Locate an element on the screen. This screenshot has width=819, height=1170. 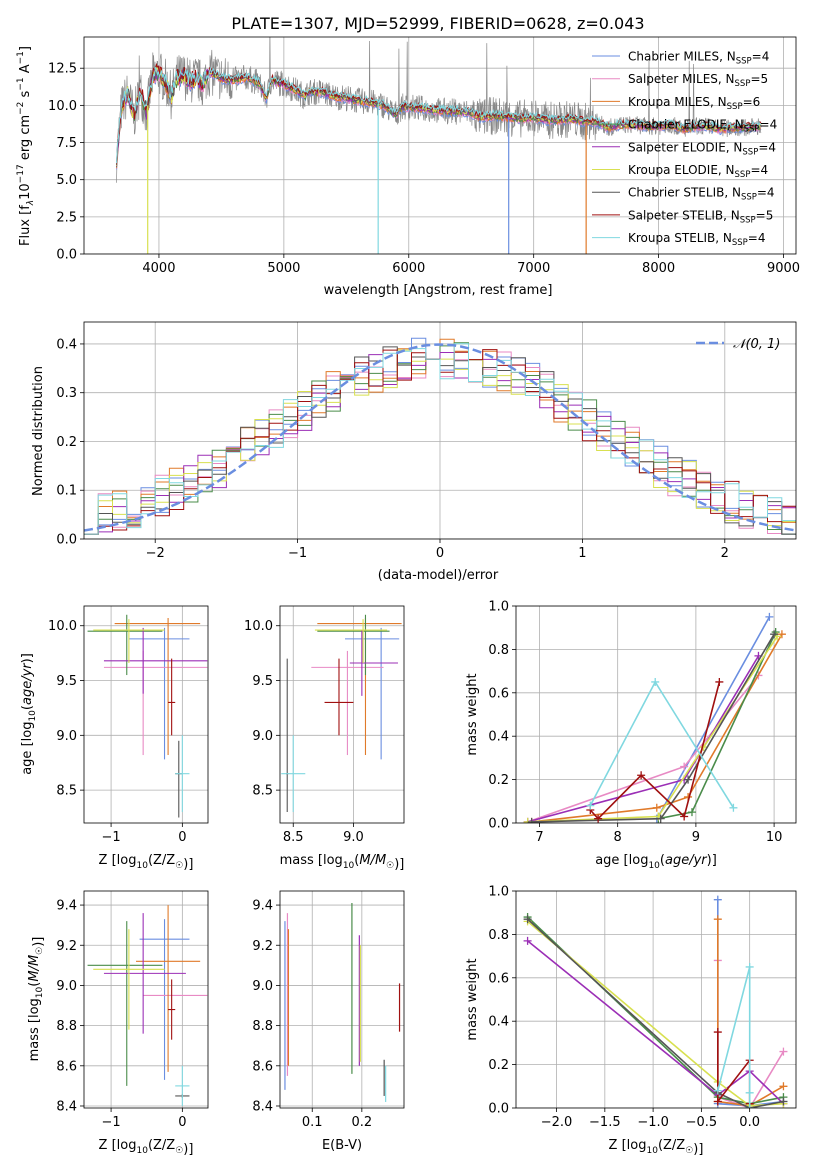
x-tick-label: 0.1 is located at coordinates (312, 1122).